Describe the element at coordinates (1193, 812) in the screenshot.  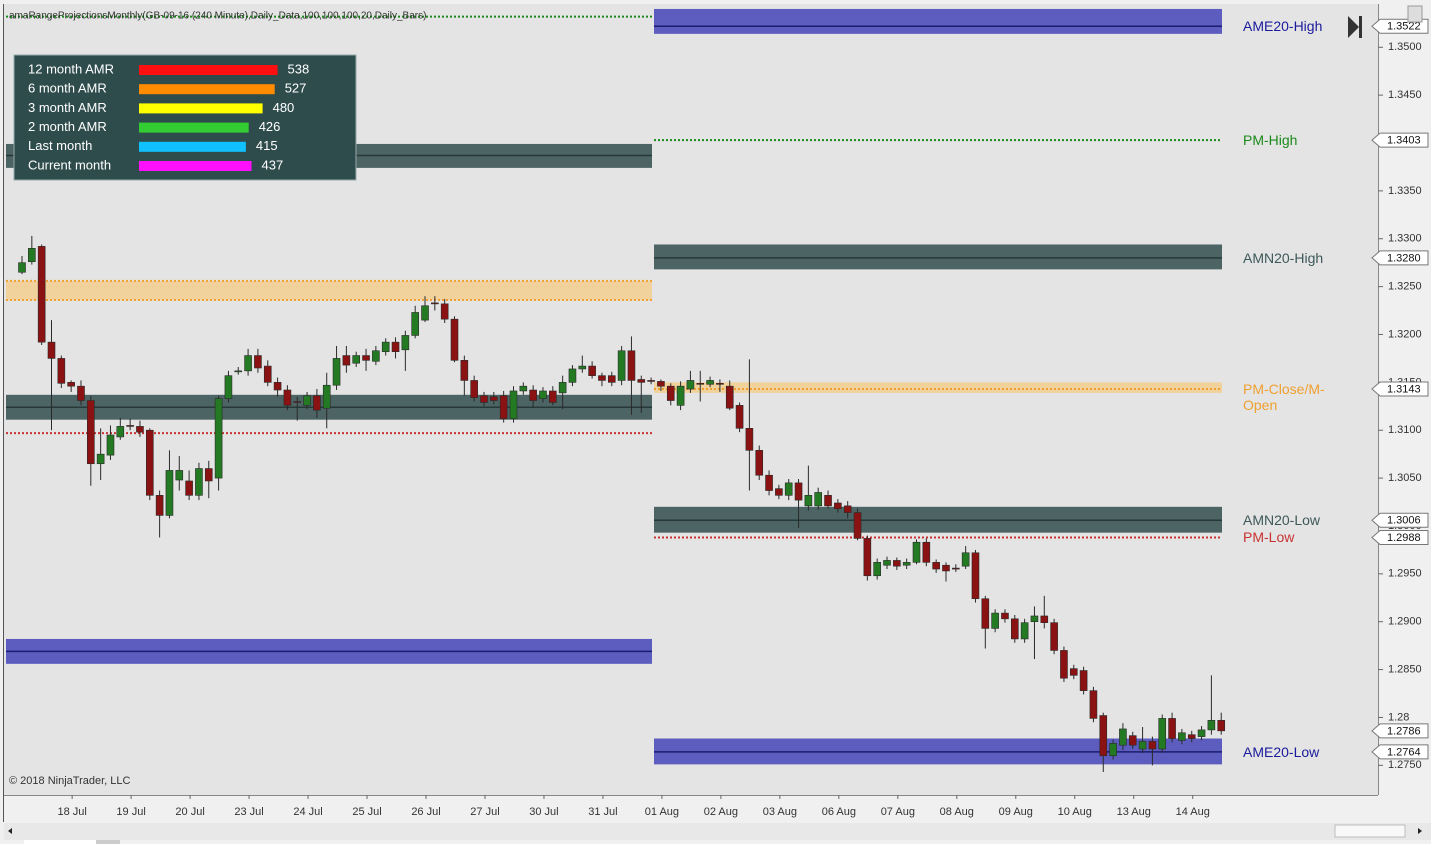
I see `x-tick-label: 14 Aug` at that location.